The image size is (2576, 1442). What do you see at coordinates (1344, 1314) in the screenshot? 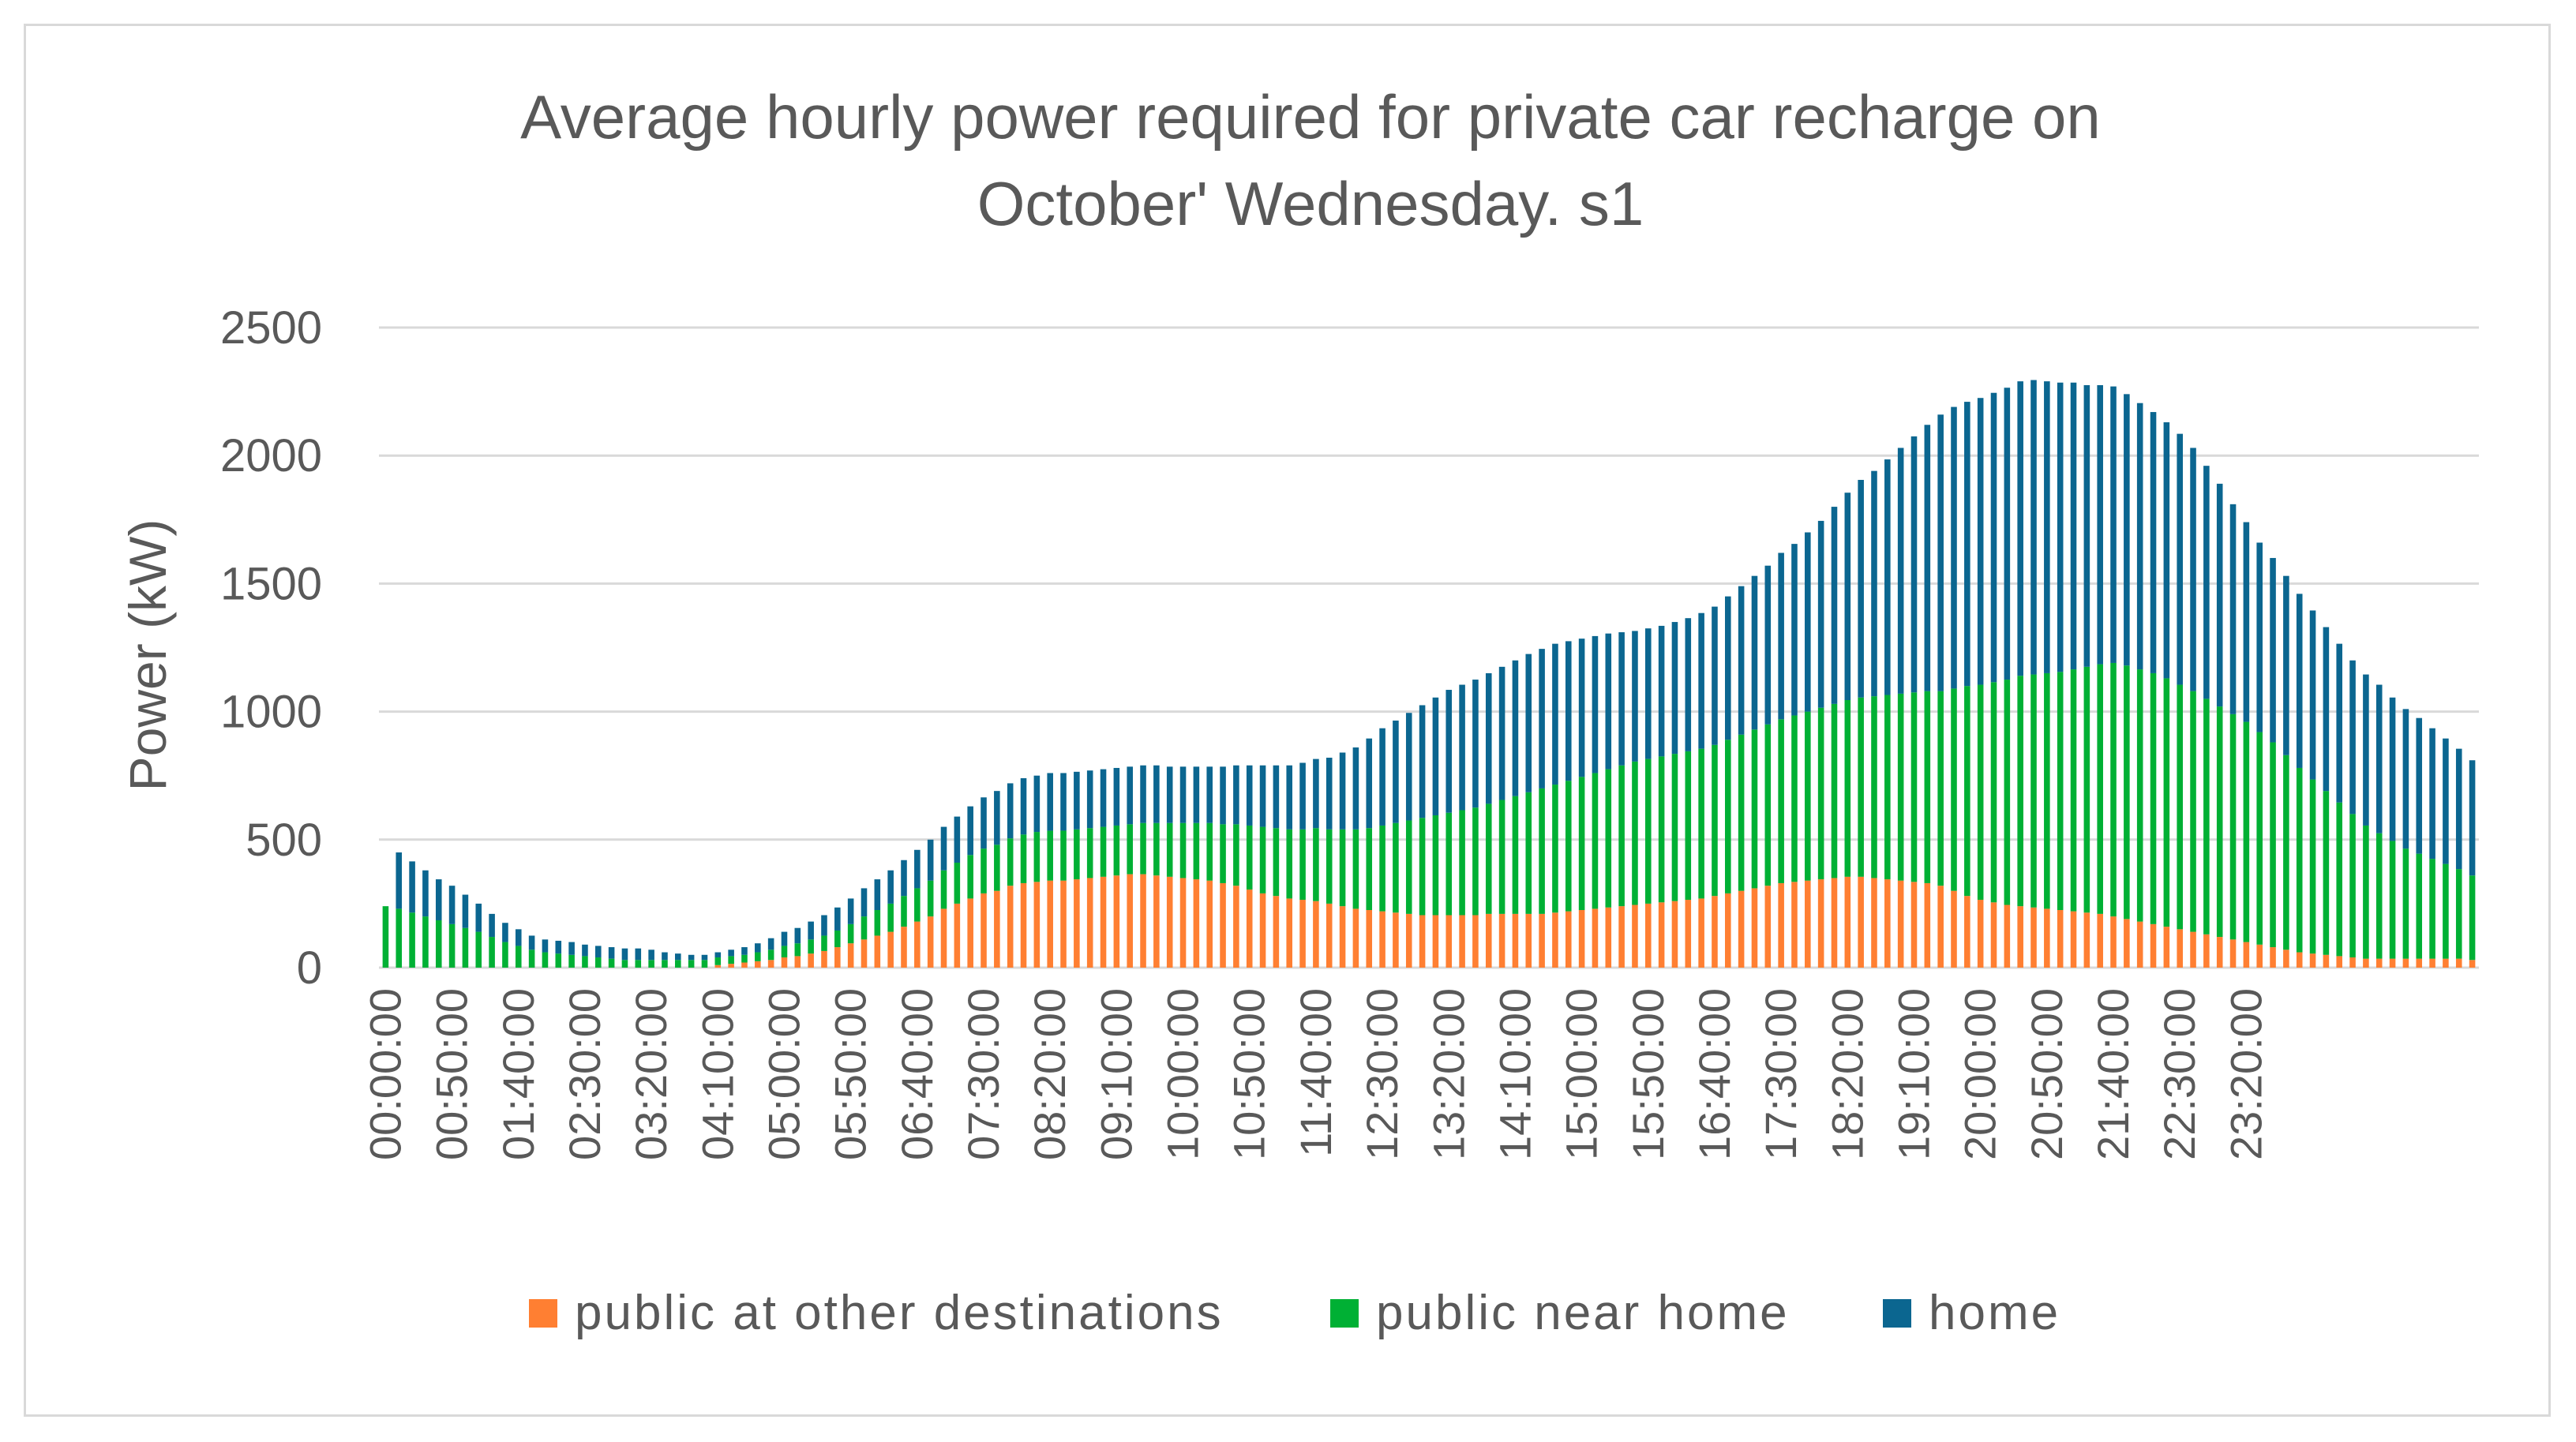
I see `legend-swatch-public-near-home` at bounding box center [1344, 1314].